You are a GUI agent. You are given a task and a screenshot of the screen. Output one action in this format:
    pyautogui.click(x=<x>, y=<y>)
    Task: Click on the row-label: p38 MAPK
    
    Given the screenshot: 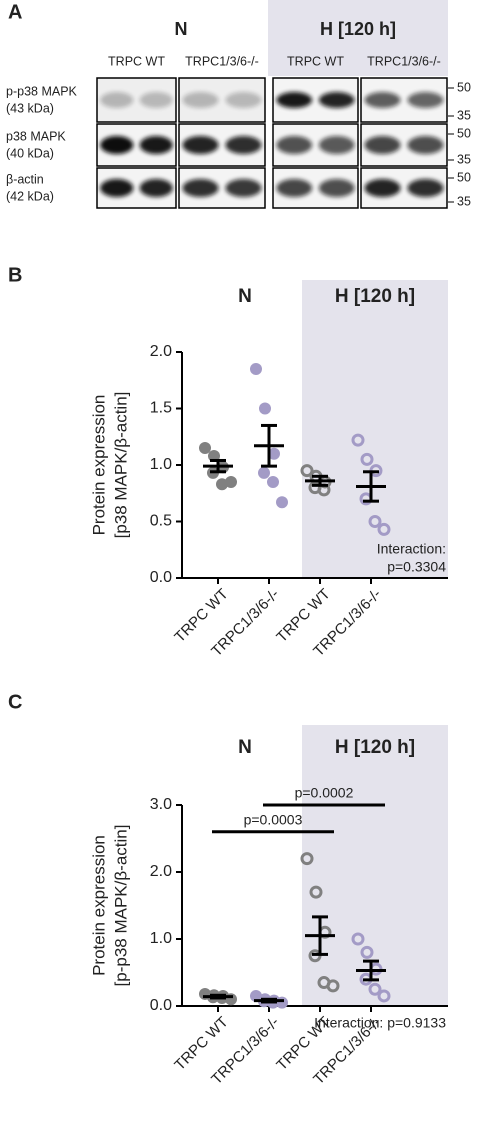 What is the action you would take?
    pyautogui.click(x=36, y=136)
    